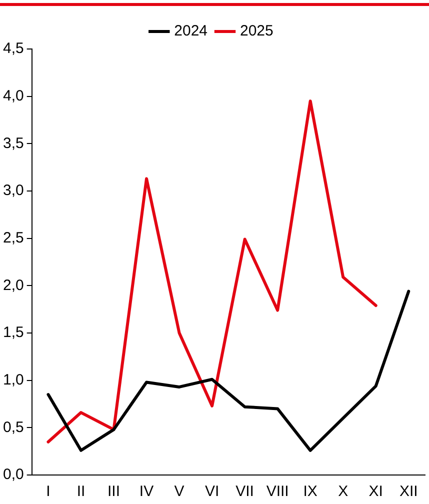 The width and height of the screenshot is (429, 504). What do you see at coordinates (277, 491) in the screenshot?
I see `x-tick-label: VIII` at bounding box center [277, 491].